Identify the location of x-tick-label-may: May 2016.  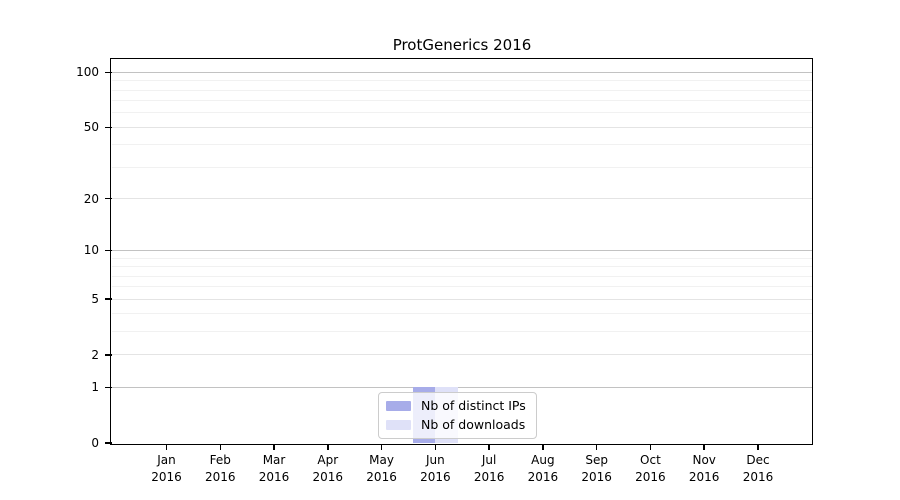
(382, 468).